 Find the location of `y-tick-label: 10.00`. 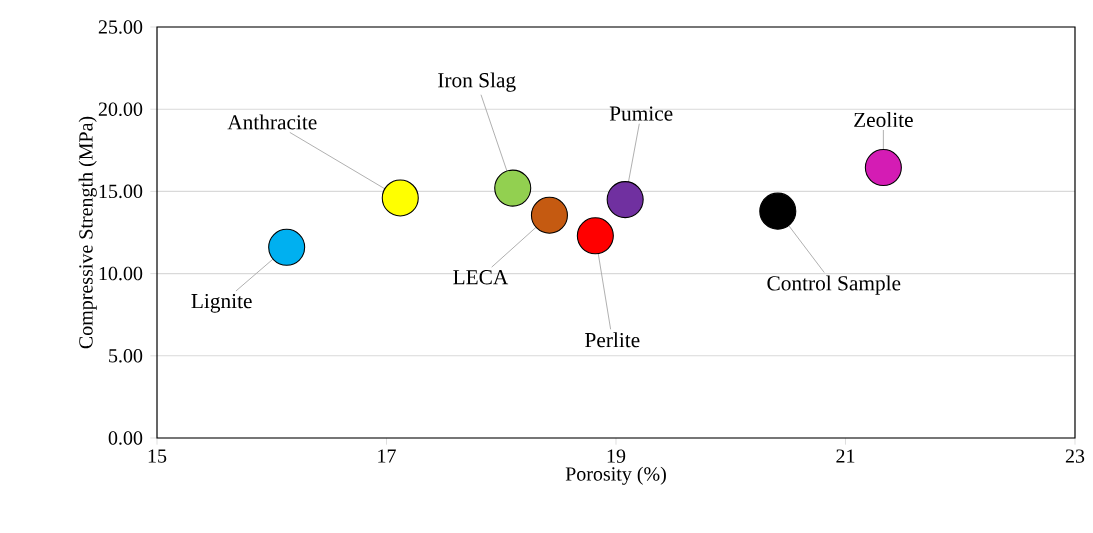

y-tick-label: 10.00 is located at coordinates (121, 273).